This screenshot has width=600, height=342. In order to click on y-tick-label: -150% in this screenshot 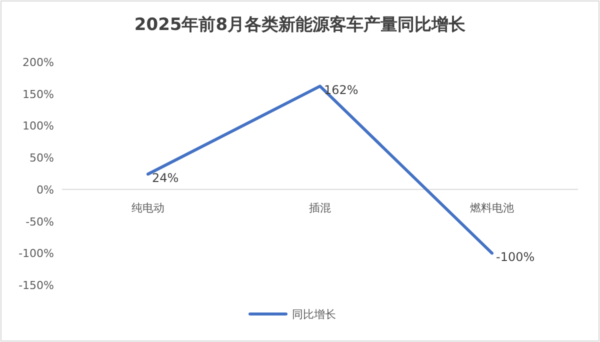, I will do `click(36, 285)`.